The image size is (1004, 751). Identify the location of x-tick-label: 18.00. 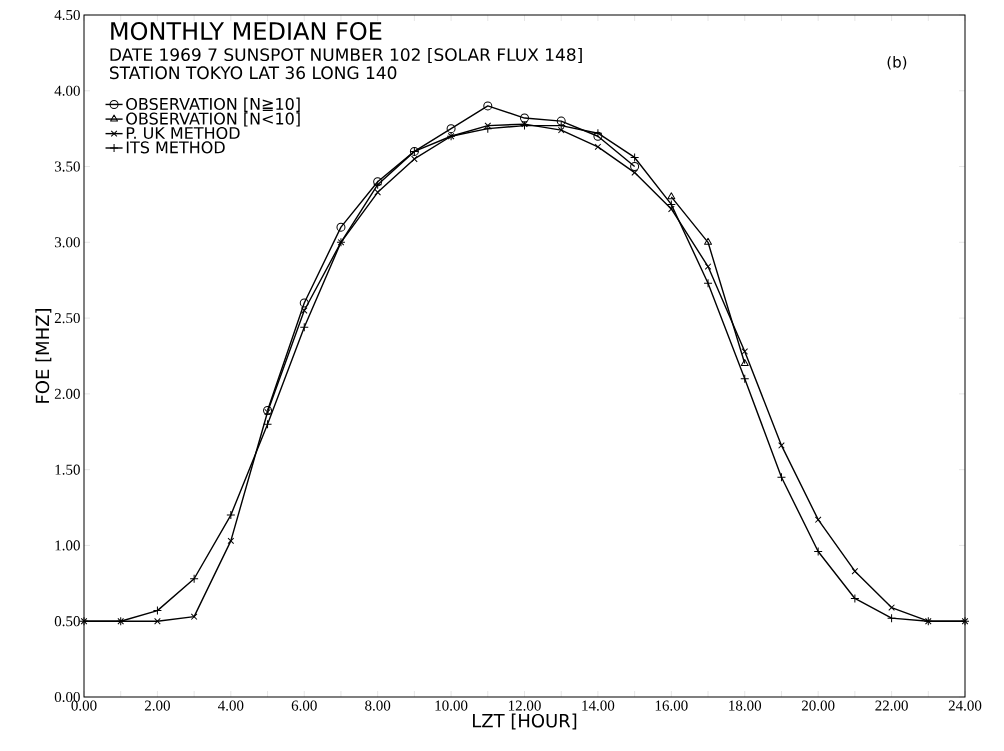
(745, 705).